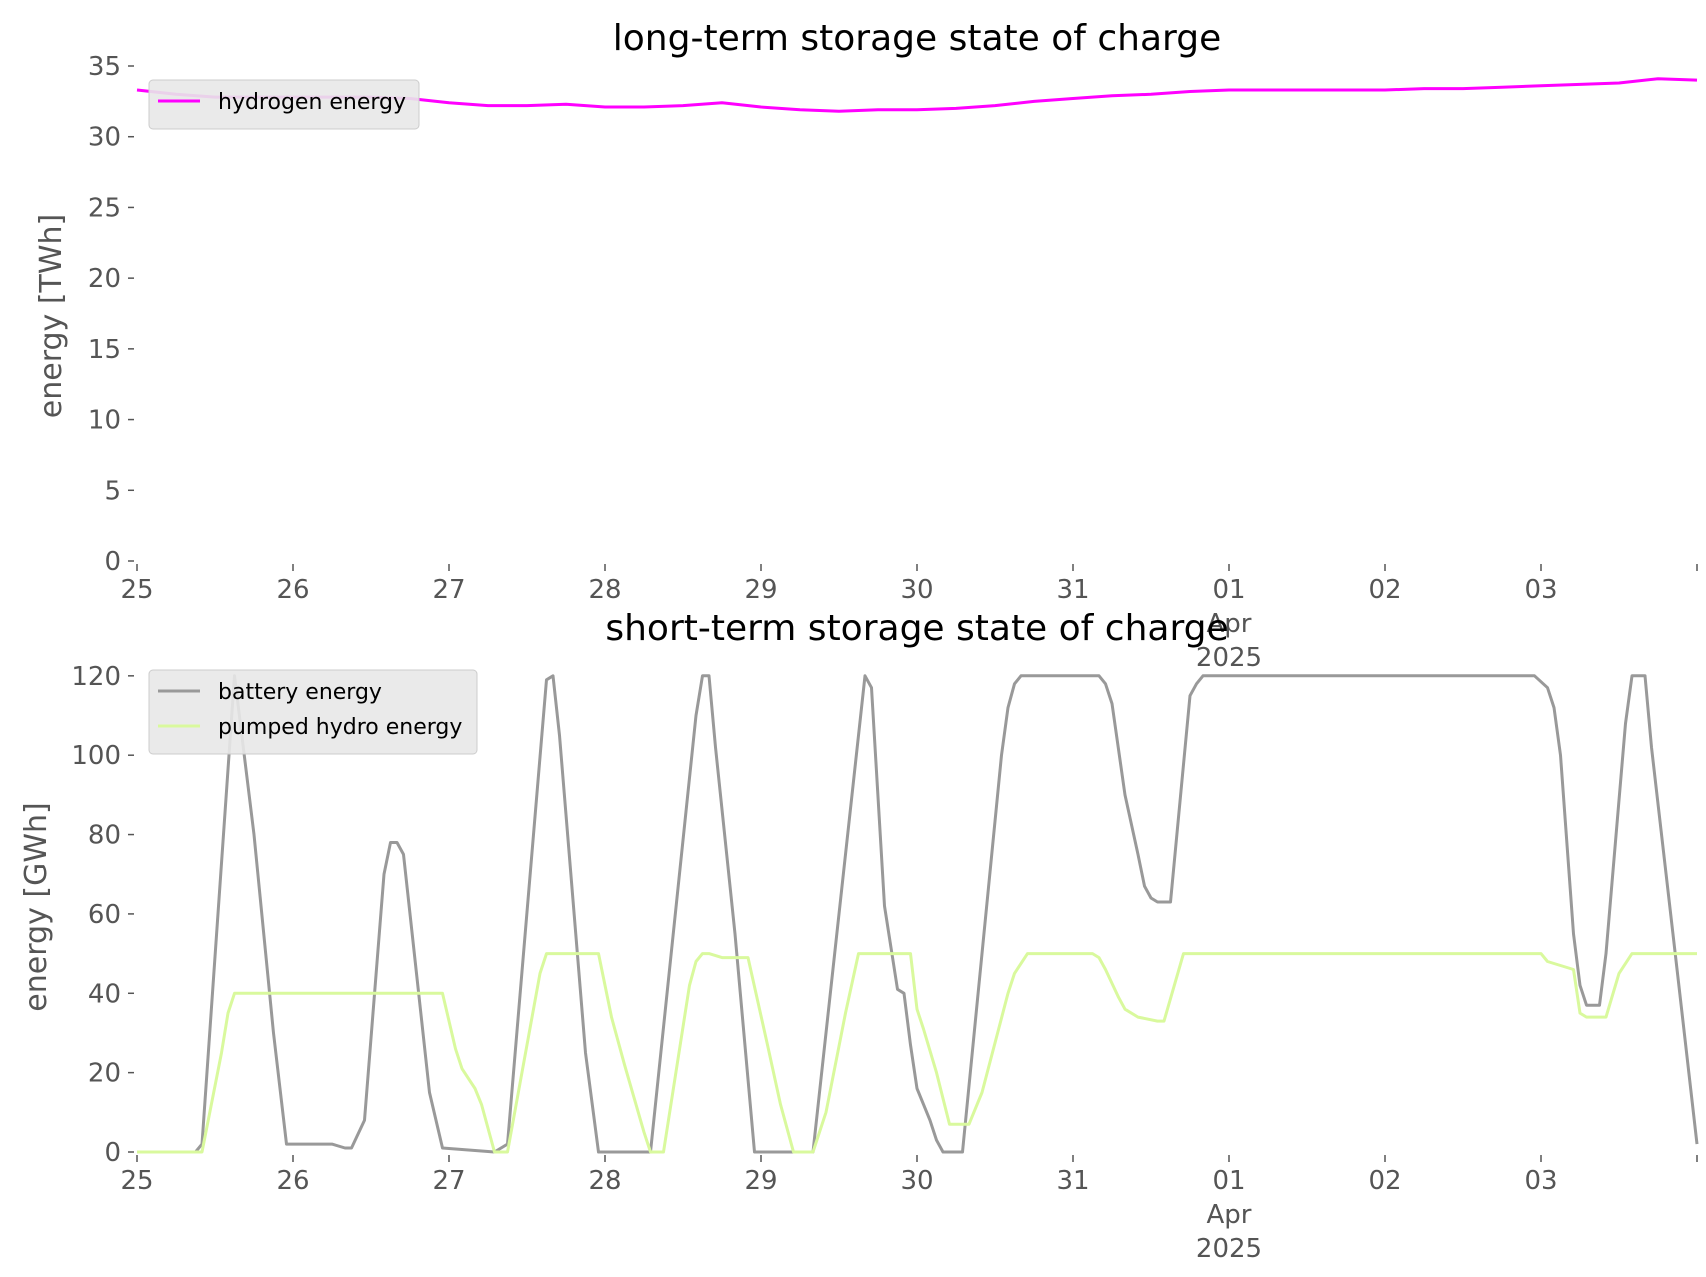 This screenshot has height=1277, width=1706. Describe the element at coordinates (111, 314) in the screenshot. I see `y-axis: 0 5 10 15 20 25 30 35` at that location.